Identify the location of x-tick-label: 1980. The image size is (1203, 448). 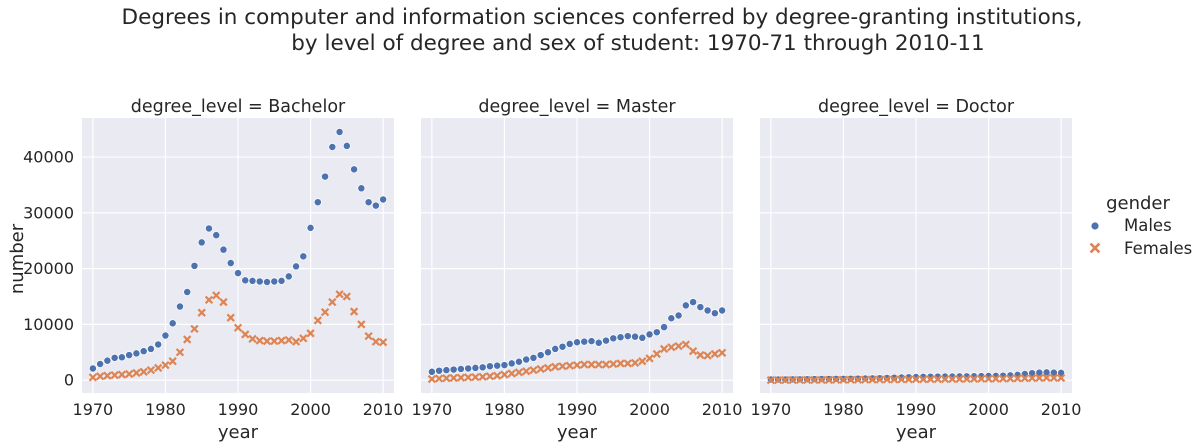
(504, 409).